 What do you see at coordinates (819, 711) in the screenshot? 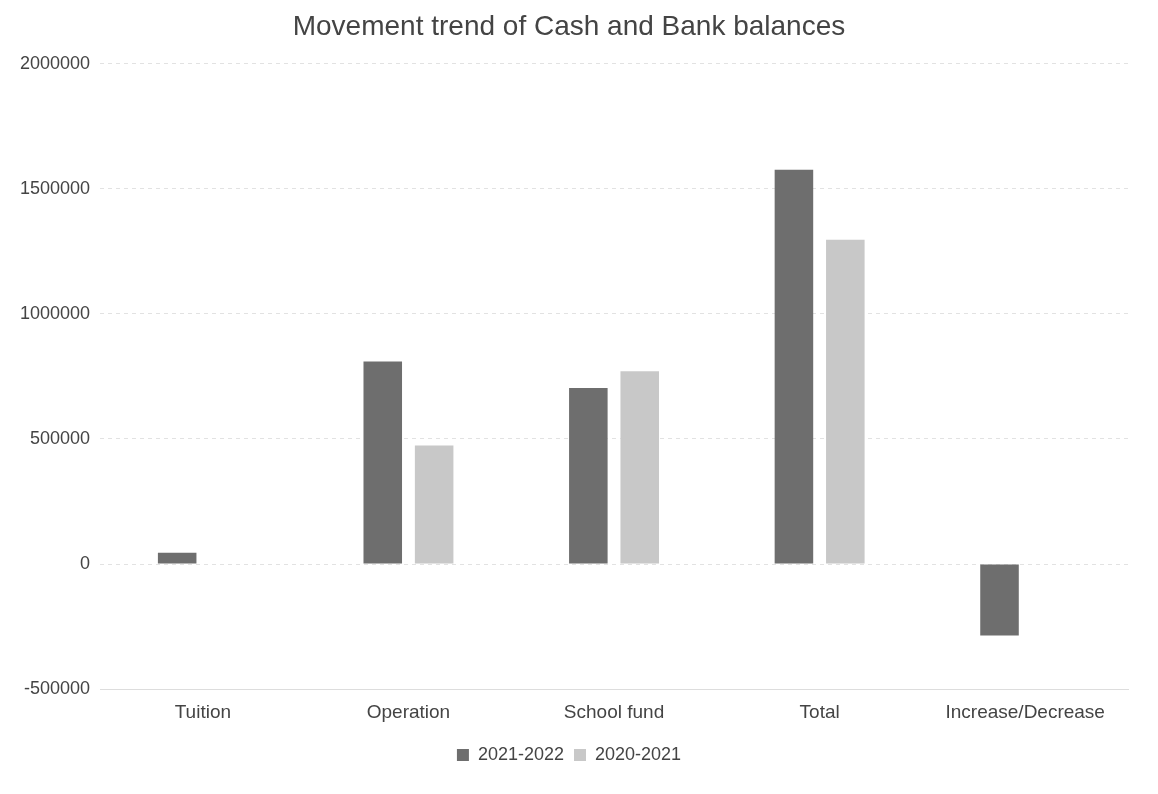
I see `x-tick-label: Total` at bounding box center [819, 711].